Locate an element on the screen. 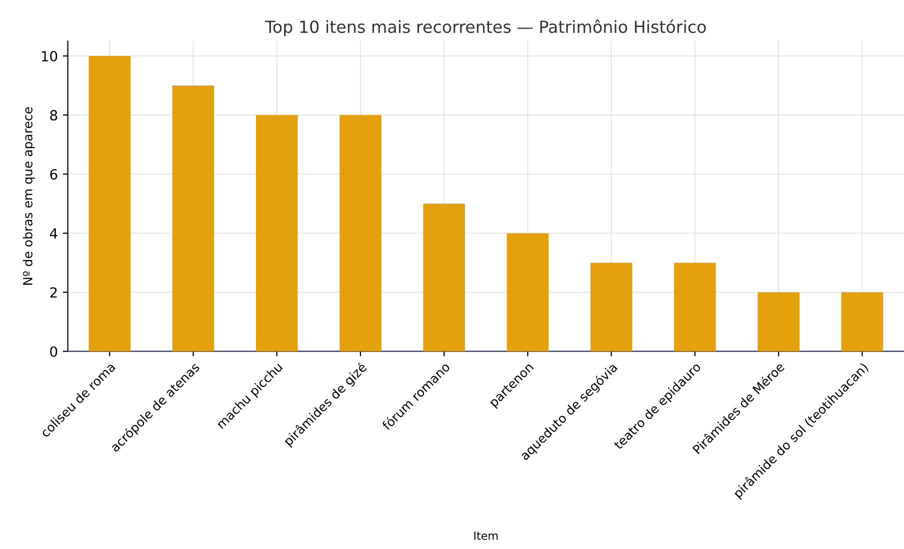 The width and height of the screenshot is (904, 549). y-tick-label: 10 is located at coordinates (50, 56).